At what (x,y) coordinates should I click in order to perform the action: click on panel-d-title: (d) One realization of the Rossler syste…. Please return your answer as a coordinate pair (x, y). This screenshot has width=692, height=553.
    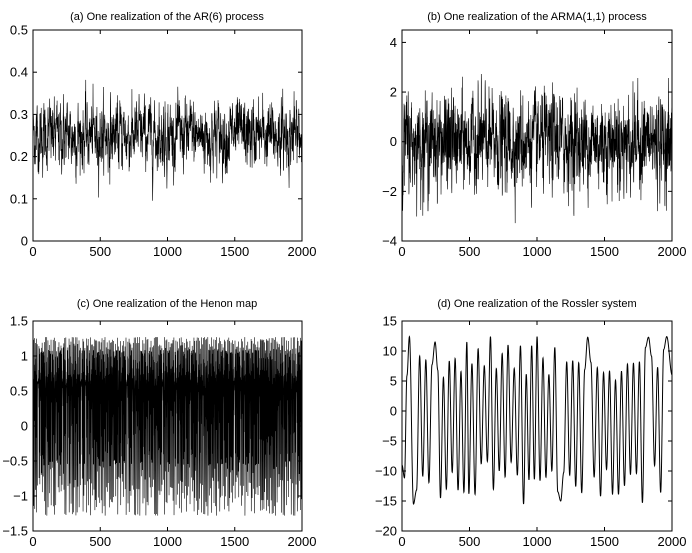
    Looking at the image, I should click on (536, 304).